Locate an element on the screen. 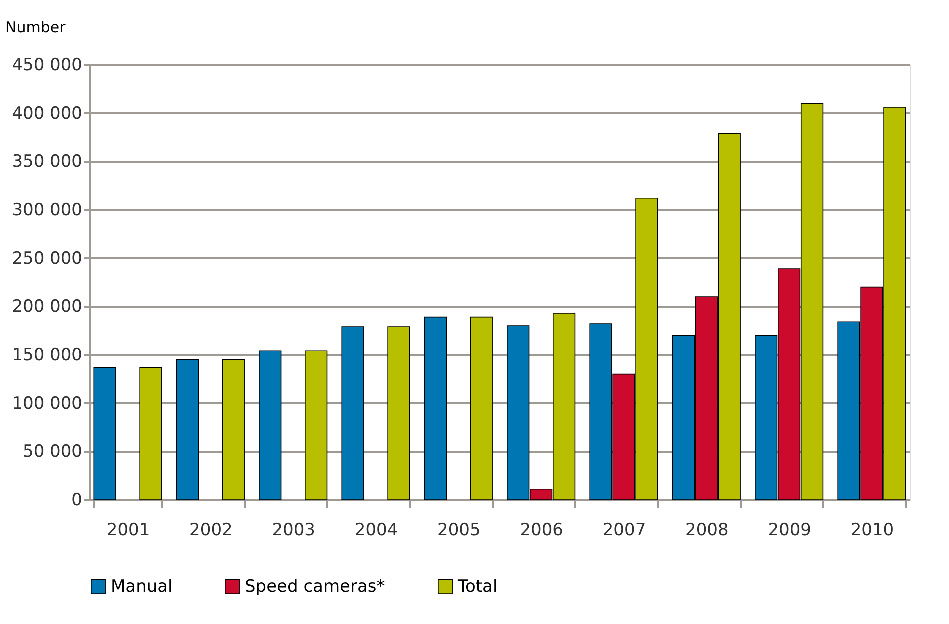  y-tick-label: 250 000 is located at coordinates (47, 258).